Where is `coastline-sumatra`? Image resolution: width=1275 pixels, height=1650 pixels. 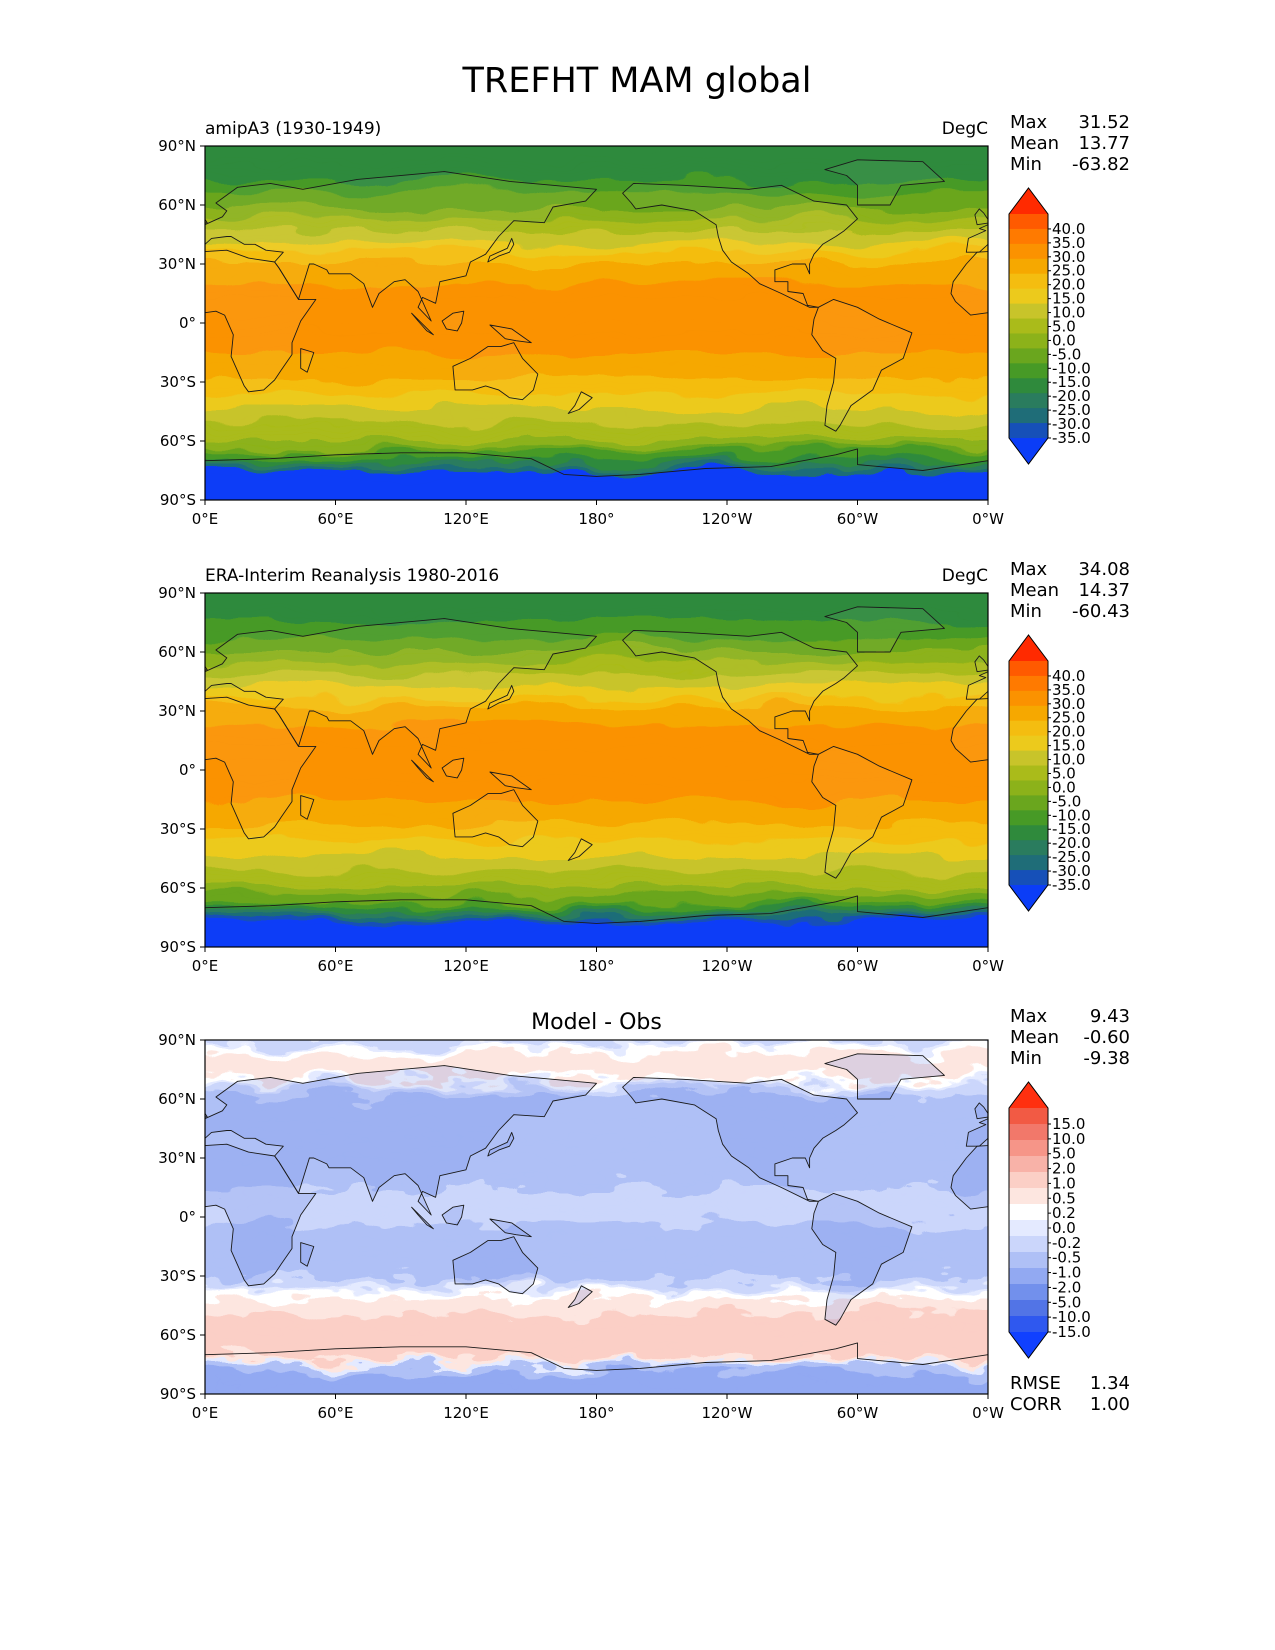 coastline-sumatra is located at coordinates (422, 324).